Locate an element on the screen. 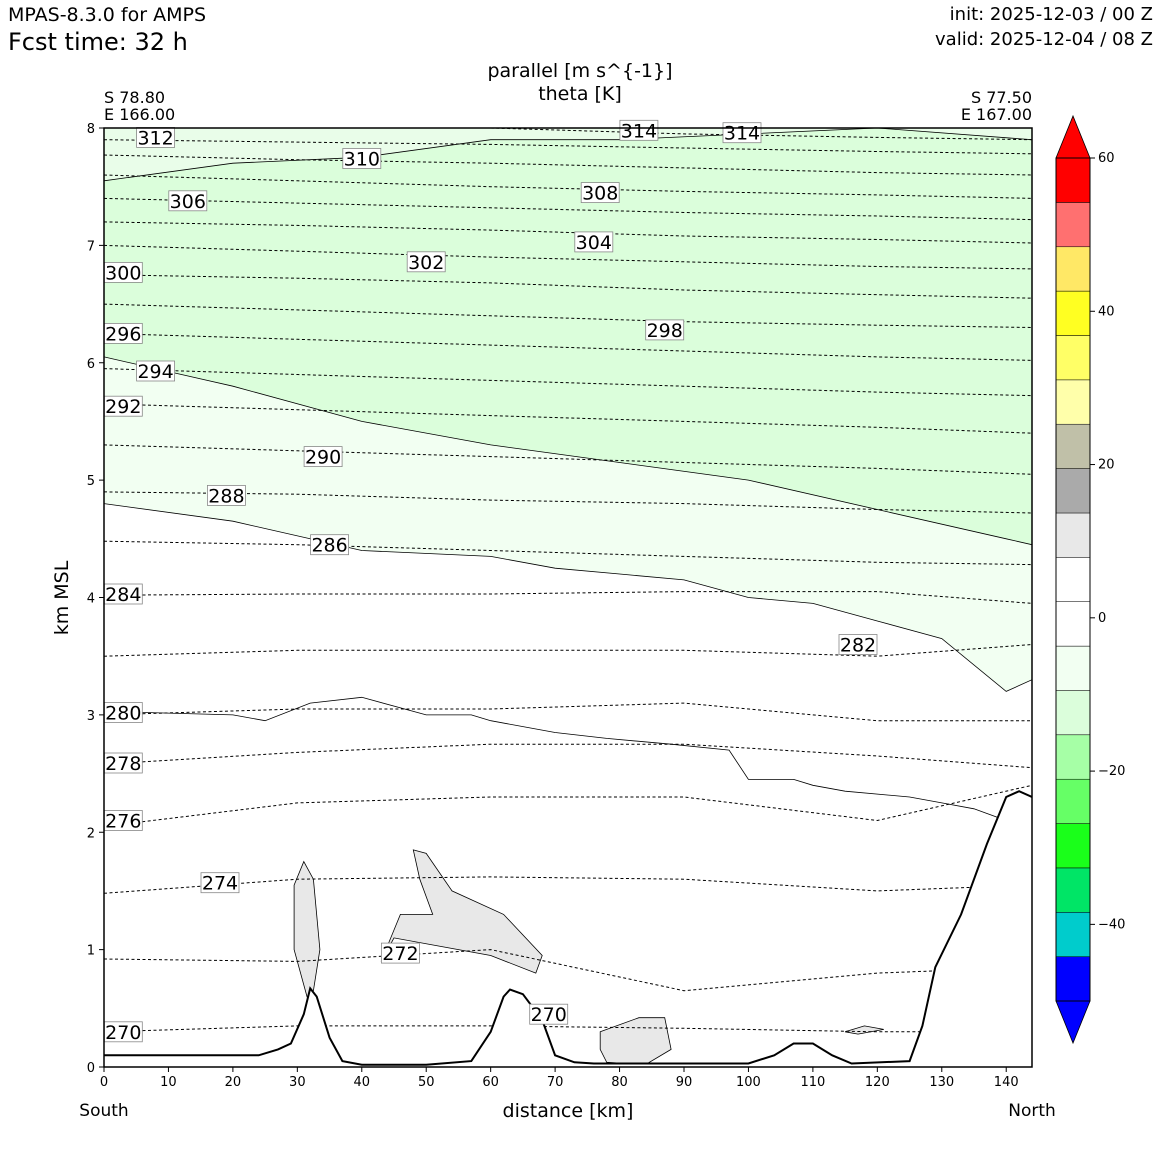 The width and height of the screenshot is (1160, 1160). x-tick-label-90: 90 is located at coordinates (684, 1082).